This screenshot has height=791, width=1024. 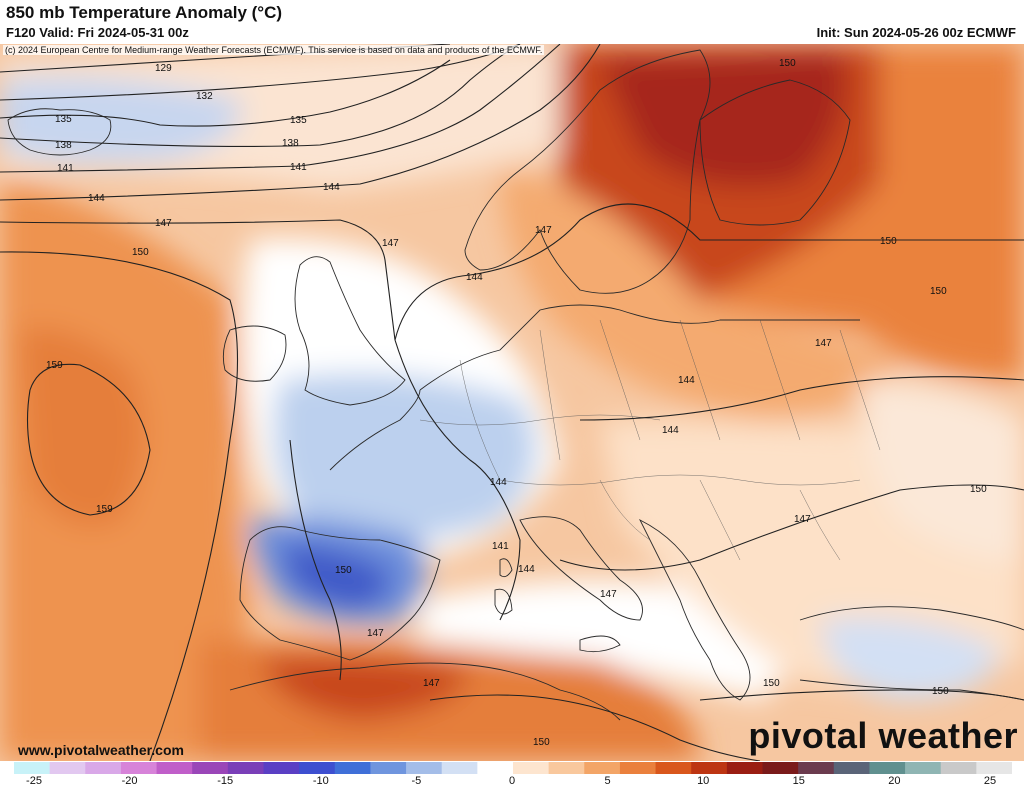 I want to click on colorbar-tick-label: 25, so click(x=990, y=781).